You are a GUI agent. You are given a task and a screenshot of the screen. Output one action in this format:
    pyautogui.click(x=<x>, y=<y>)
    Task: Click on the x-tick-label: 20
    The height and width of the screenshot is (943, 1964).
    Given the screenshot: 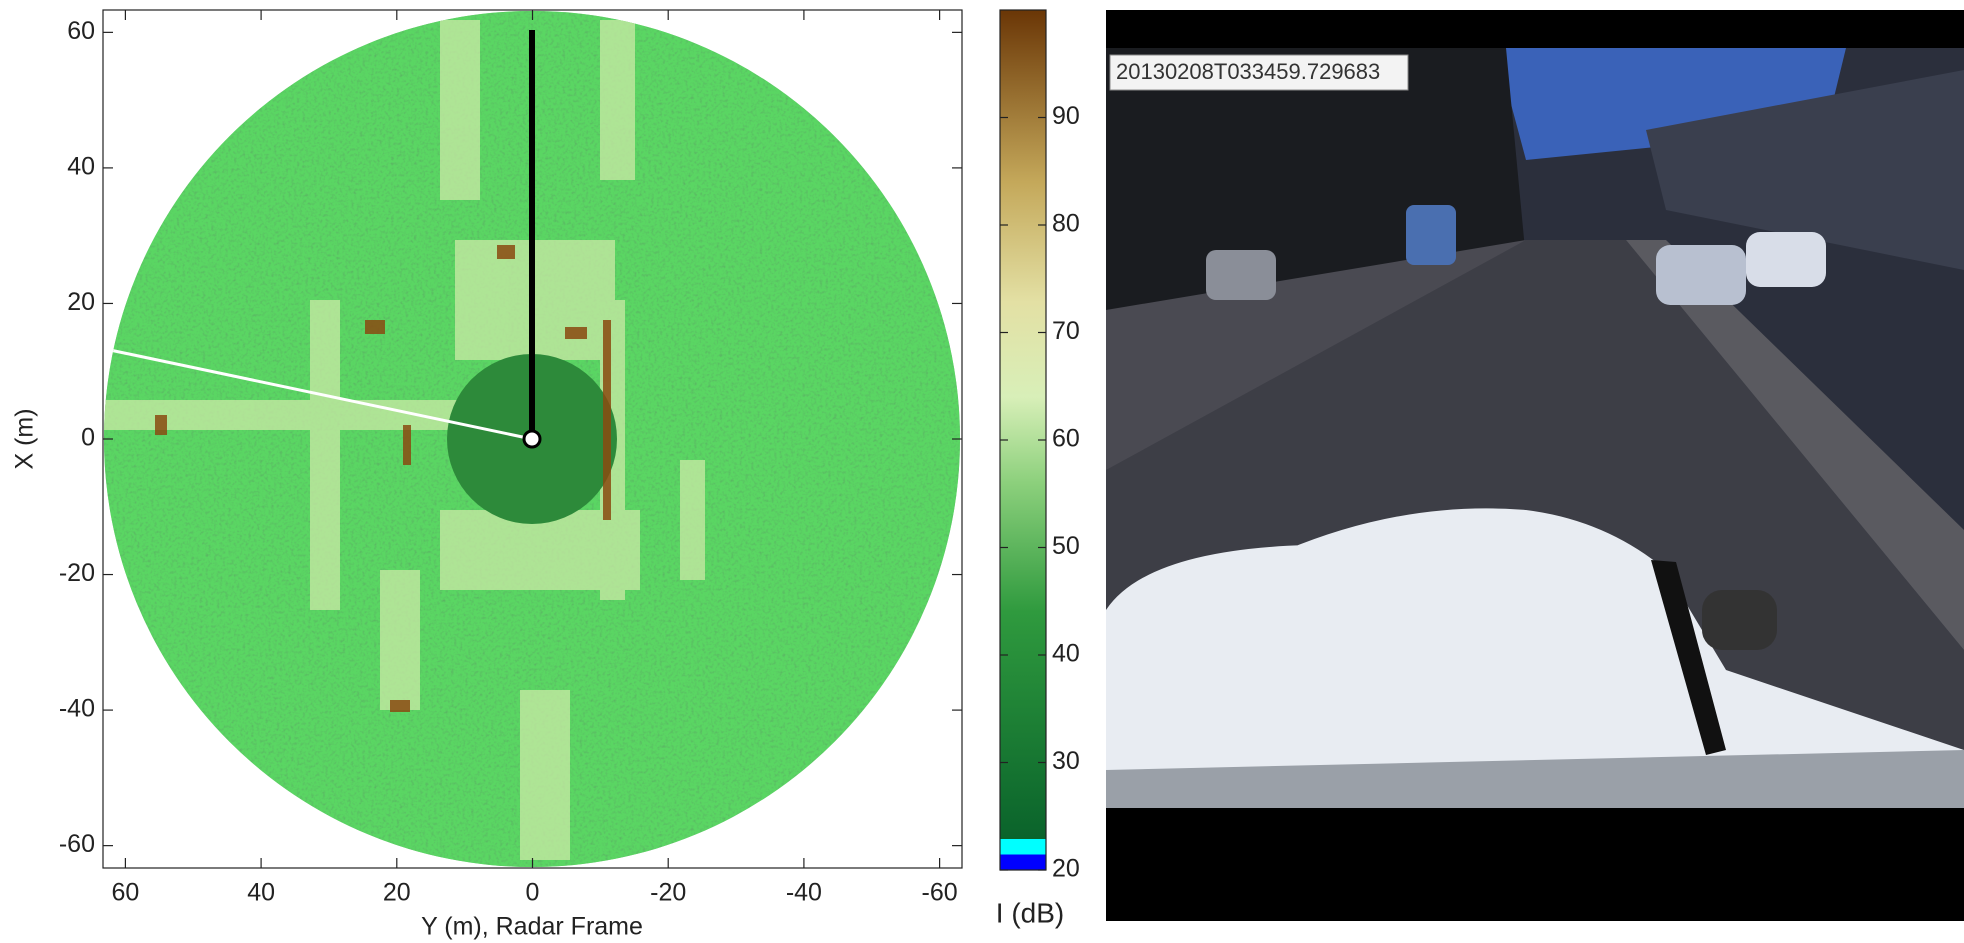 What is the action you would take?
    pyautogui.click(x=397, y=893)
    